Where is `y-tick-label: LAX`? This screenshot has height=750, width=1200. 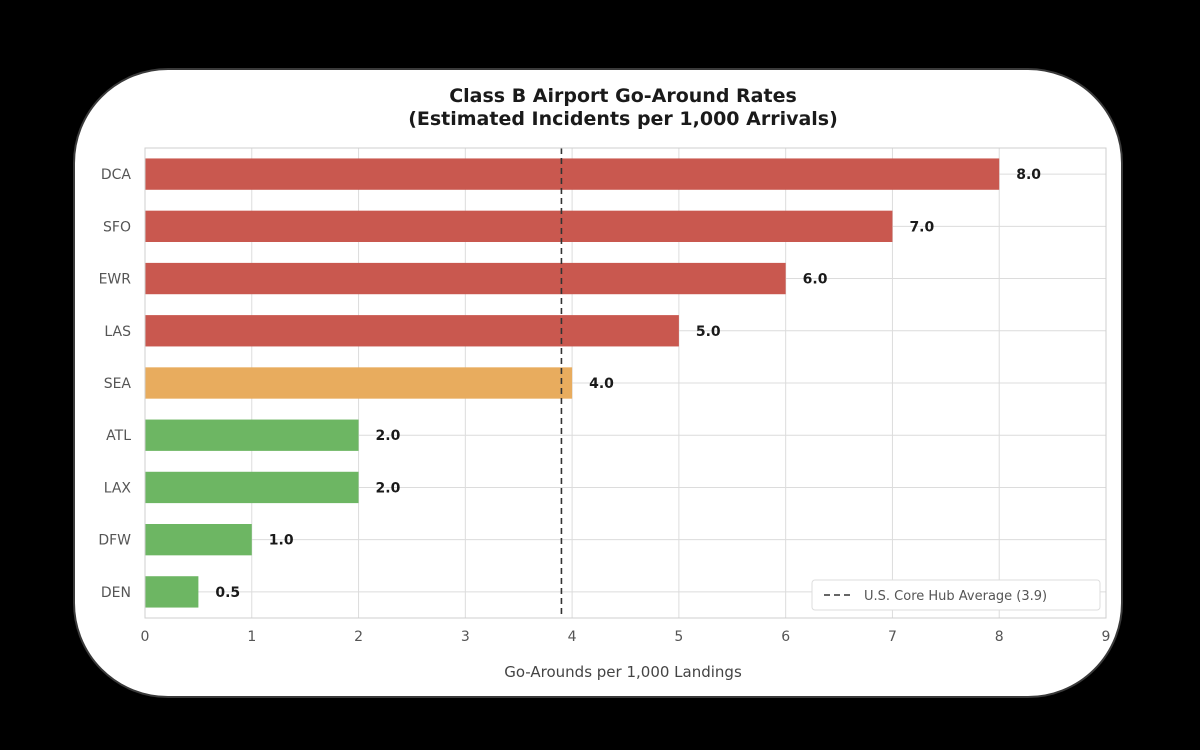 y-tick-label: LAX is located at coordinates (118, 488).